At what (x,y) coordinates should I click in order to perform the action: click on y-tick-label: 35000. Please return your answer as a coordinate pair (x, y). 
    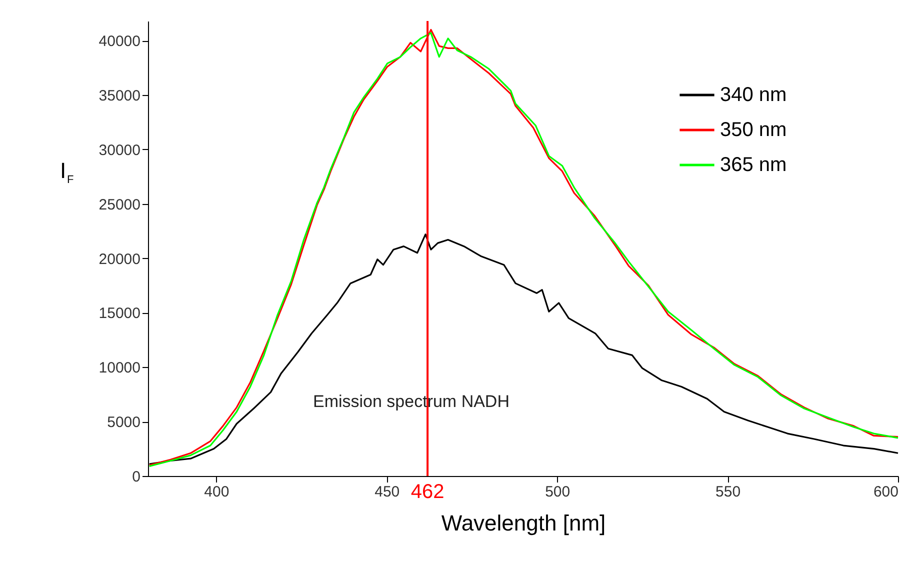
    Looking at the image, I should click on (119, 96).